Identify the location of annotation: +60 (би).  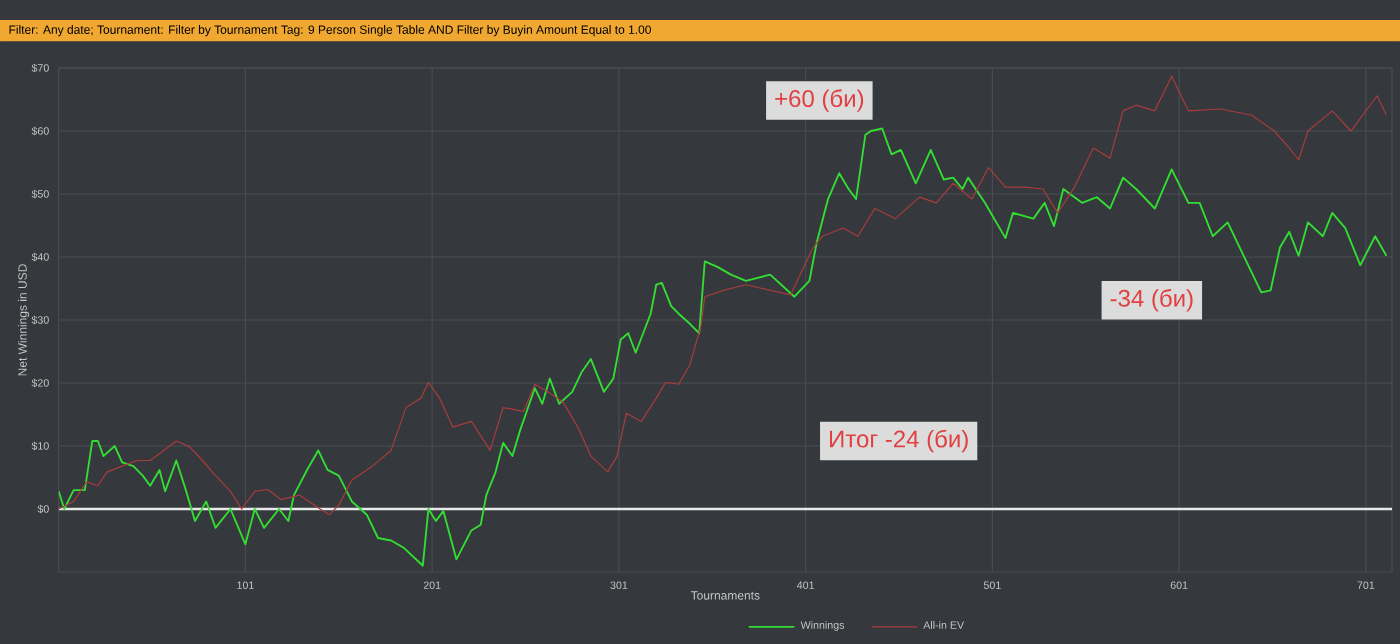
(819, 100).